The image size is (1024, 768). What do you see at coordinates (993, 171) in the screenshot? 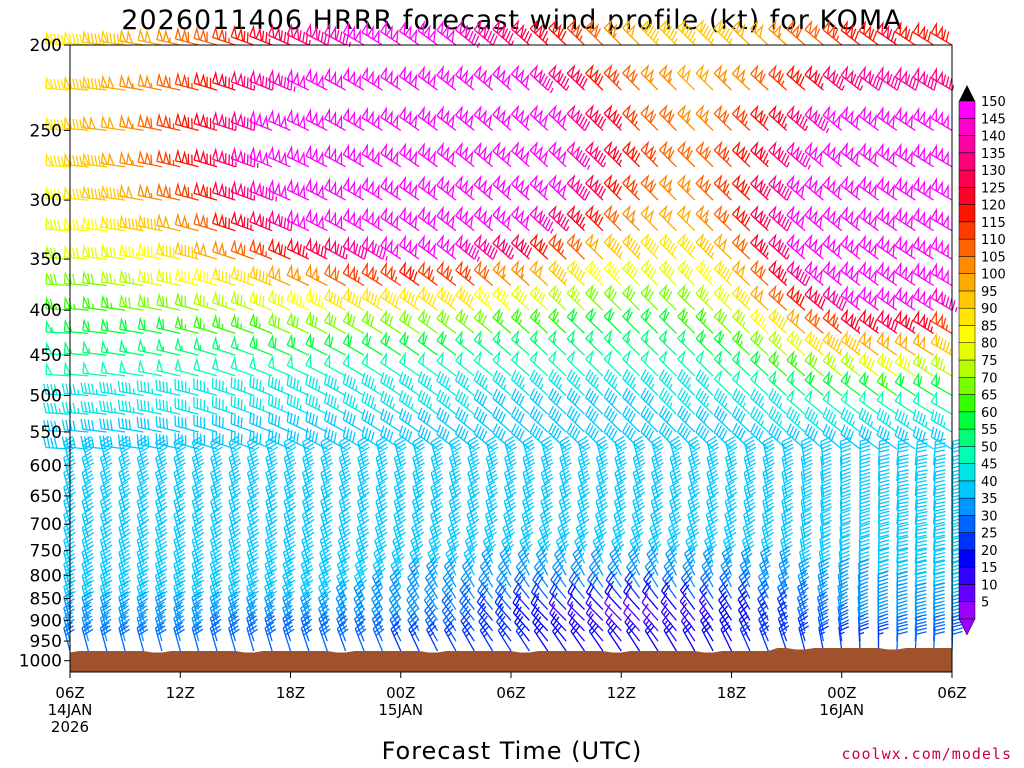
I see `colorbar-label: 130` at bounding box center [993, 171].